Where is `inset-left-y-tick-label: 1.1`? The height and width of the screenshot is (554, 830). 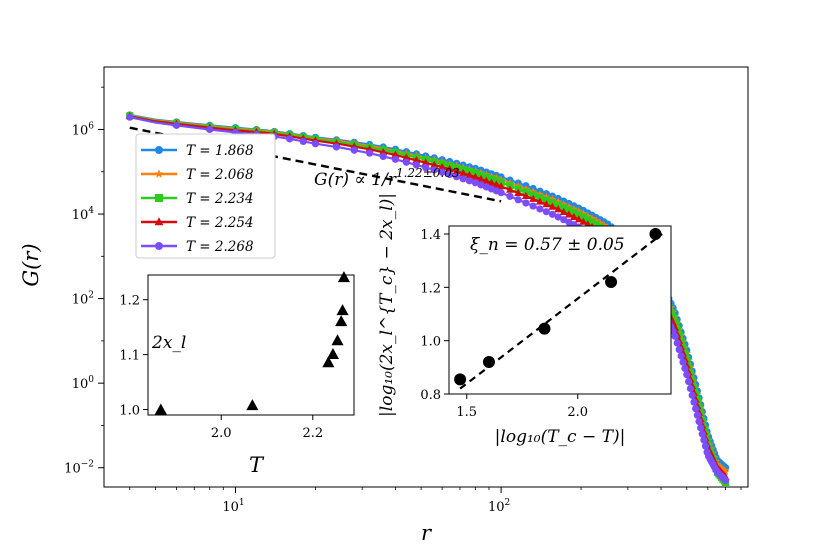 inset-left-y-tick-label: 1.1 is located at coordinates (129, 356).